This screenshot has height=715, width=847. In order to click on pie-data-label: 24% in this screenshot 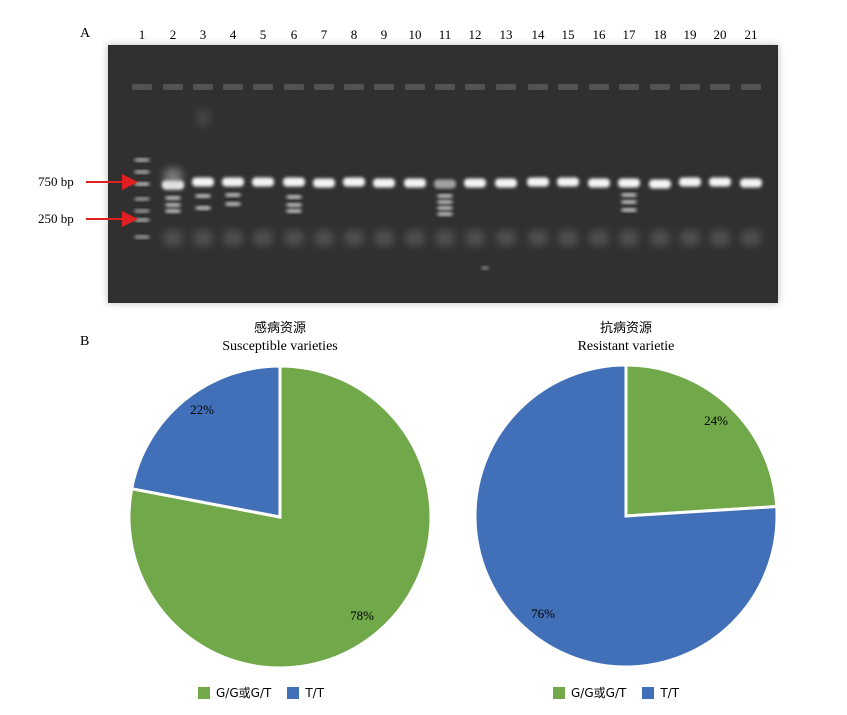, I will do `click(716, 420)`.